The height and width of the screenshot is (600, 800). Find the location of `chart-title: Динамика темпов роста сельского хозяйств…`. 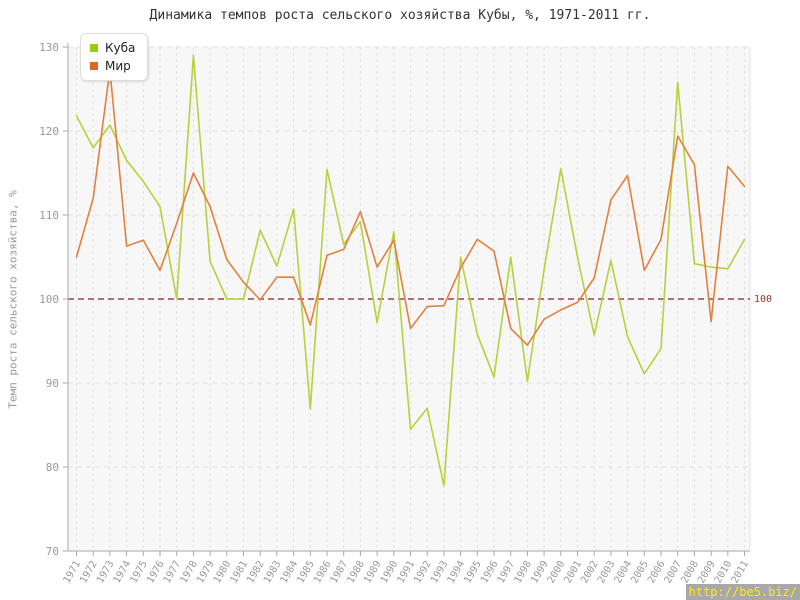

chart-title: Динамика темпов роста сельского хозяйств… is located at coordinates (400, 15).